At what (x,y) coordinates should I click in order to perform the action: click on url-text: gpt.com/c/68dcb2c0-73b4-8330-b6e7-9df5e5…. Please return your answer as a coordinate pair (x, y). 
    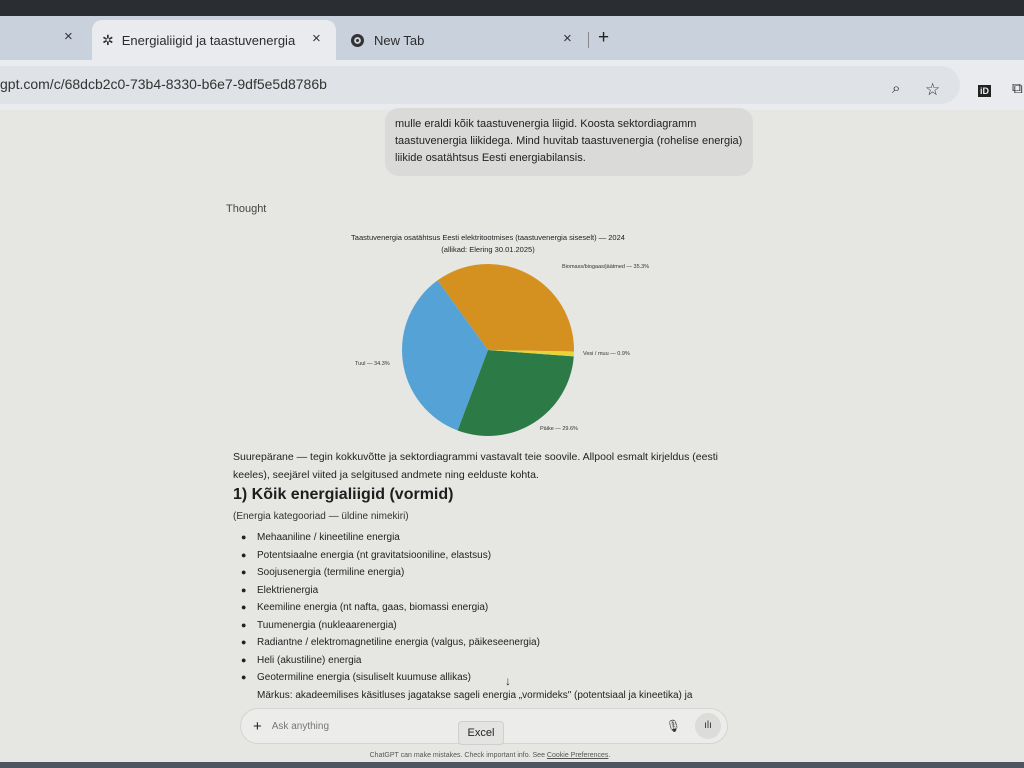
    Looking at the image, I should click on (163, 84).